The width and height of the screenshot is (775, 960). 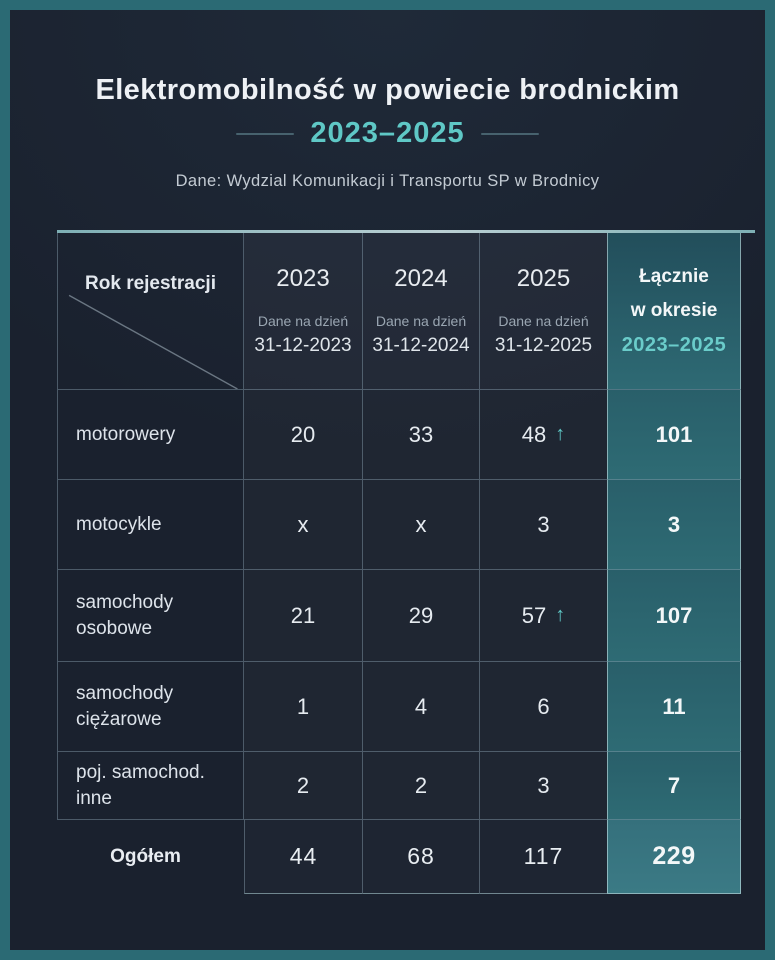 I want to click on table-cell-value: 6, so click(x=543, y=707).